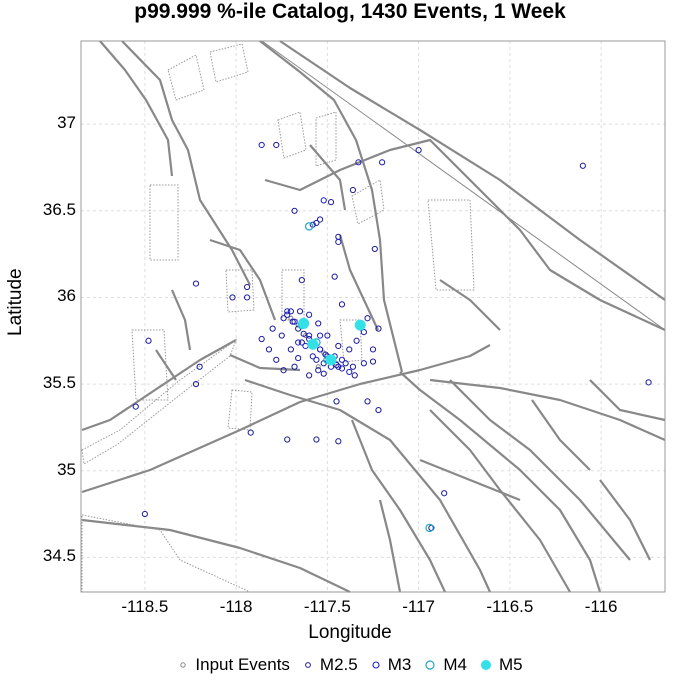  What do you see at coordinates (145, 606) in the screenshot?
I see `x-tick-label: -118.5` at bounding box center [145, 606].